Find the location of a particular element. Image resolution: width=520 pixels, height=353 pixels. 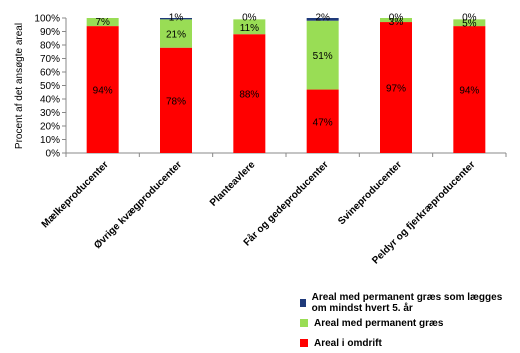

data-label: 78% is located at coordinates (176, 101).